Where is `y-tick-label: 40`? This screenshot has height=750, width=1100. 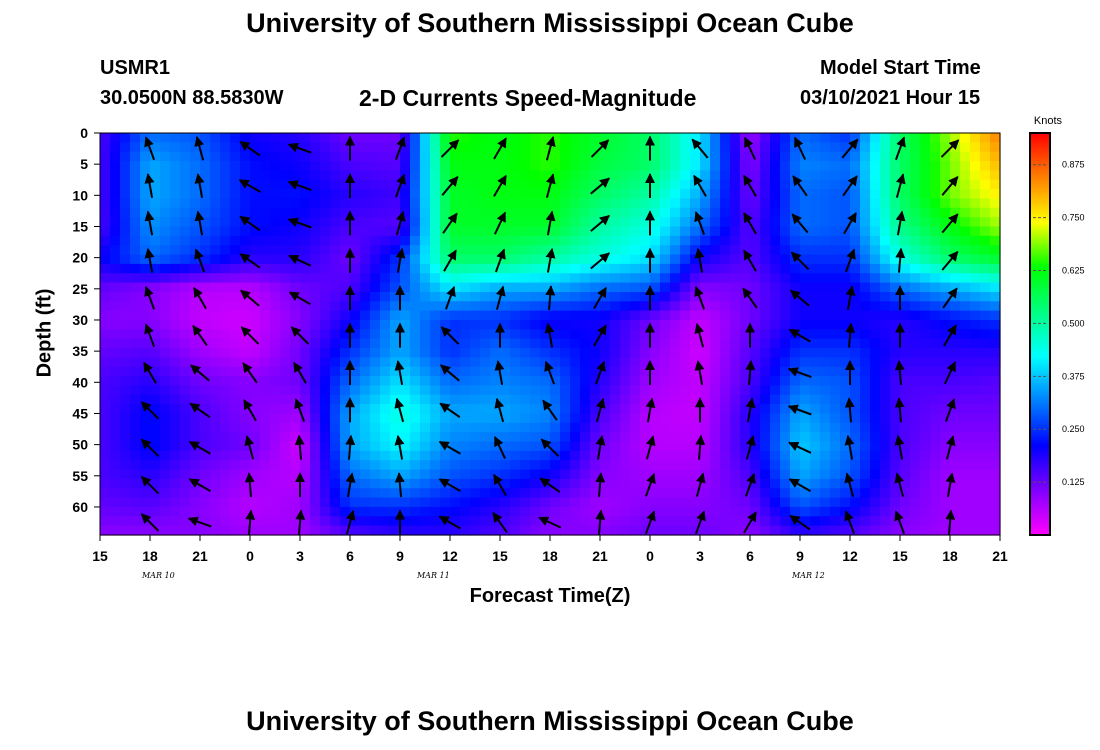 y-tick-label: 40 is located at coordinates (80, 382).